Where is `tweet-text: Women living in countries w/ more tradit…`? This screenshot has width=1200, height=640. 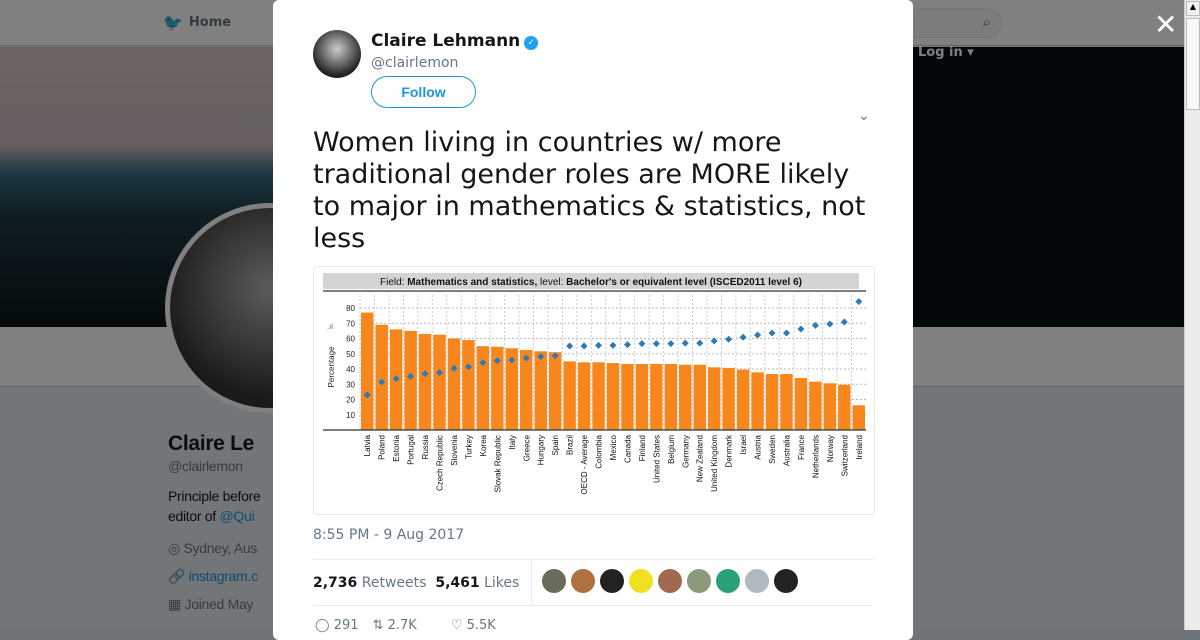
tweet-text: Women living in countries w/ more tradit… is located at coordinates (589, 190).